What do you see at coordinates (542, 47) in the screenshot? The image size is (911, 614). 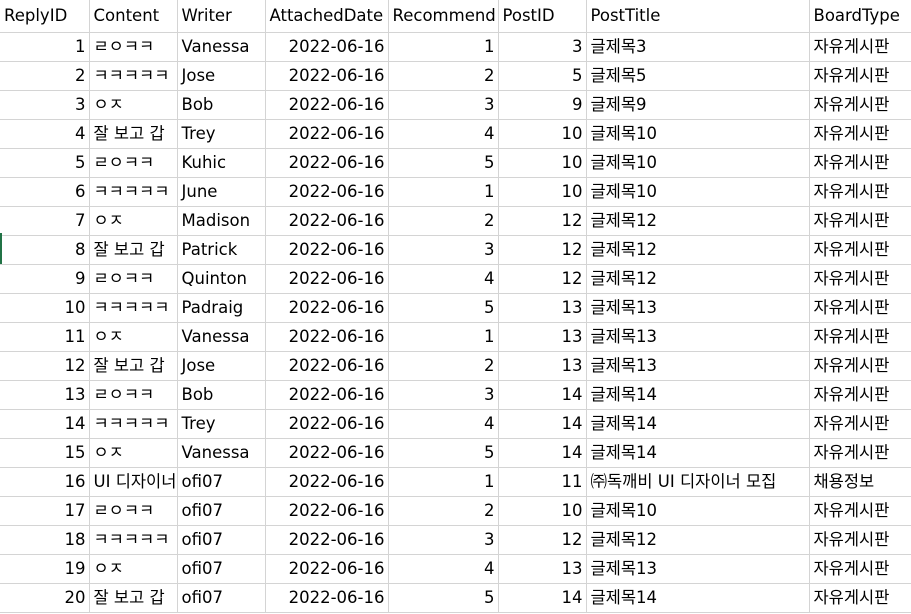 I see `cell-post-id: 3` at bounding box center [542, 47].